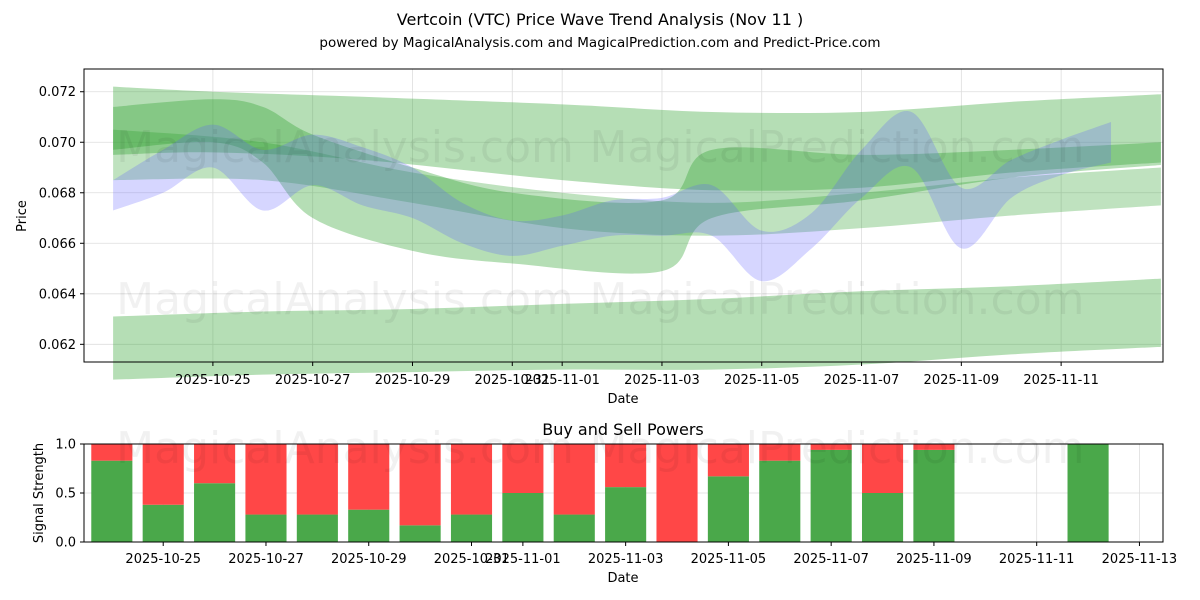  What do you see at coordinates (762, 380) in the screenshot?
I see `price-x-tick-label: 2025-11-05` at bounding box center [762, 380].